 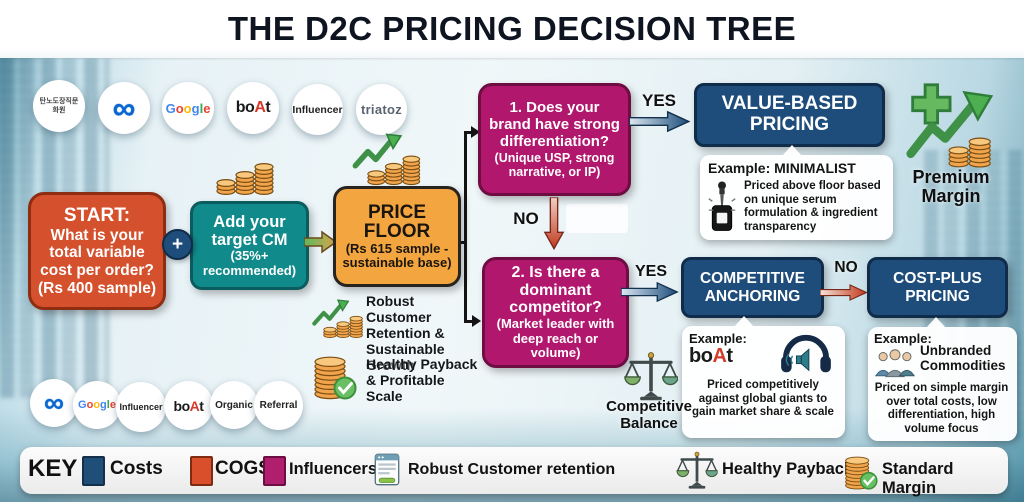 I want to click on q1-no-label: NO, so click(x=526, y=218).